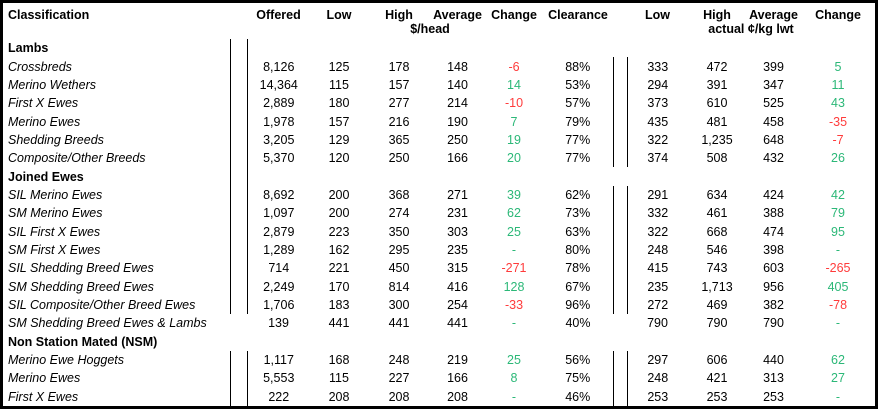  What do you see at coordinates (658, 268) in the screenshot?
I see `cell-low-lwt: 415` at bounding box center [658, 268].